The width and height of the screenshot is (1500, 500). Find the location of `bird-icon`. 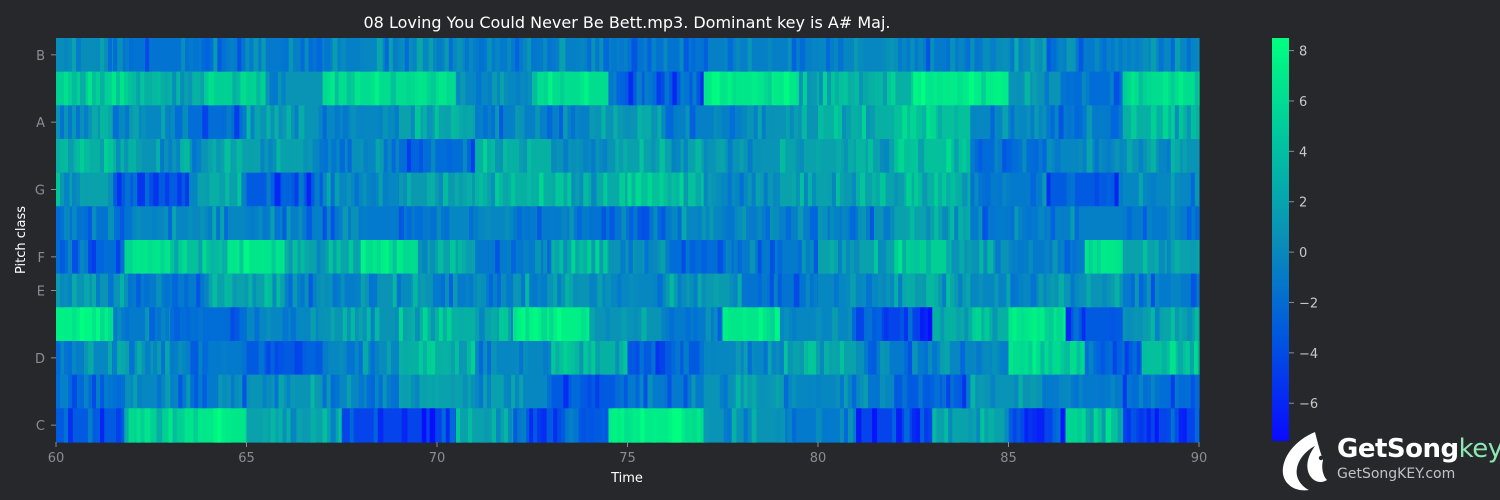

bird-icon is located at coordinates (1304, 461).